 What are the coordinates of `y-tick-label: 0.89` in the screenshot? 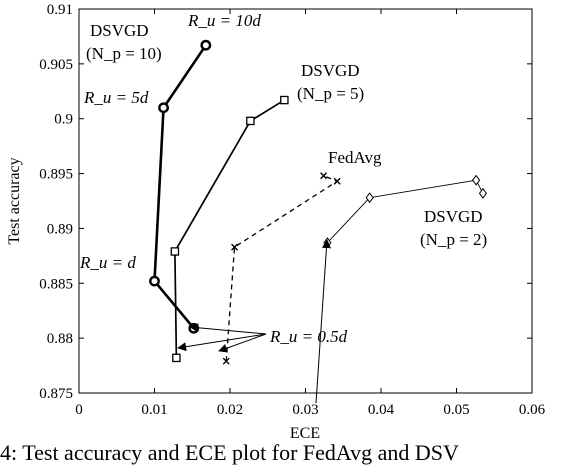 It's located at (60, 229).